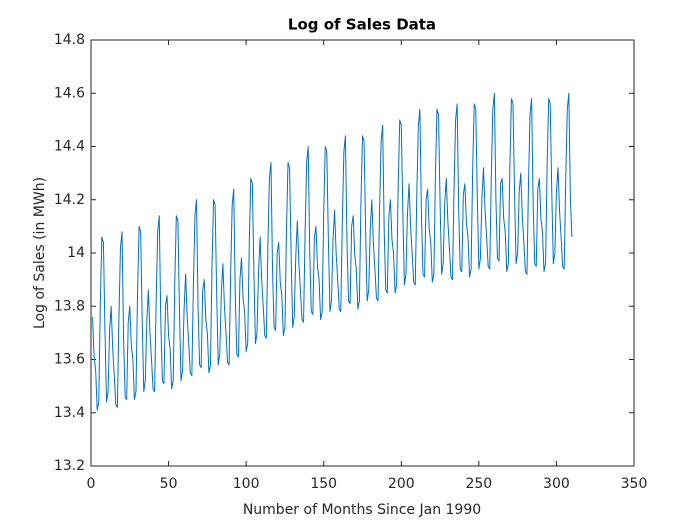 The width and height of the screenshot is (700, 525). Describe the element at coordinates (69, 306) in the screenshot. I see `y-tick-label: 13.8` at that location.